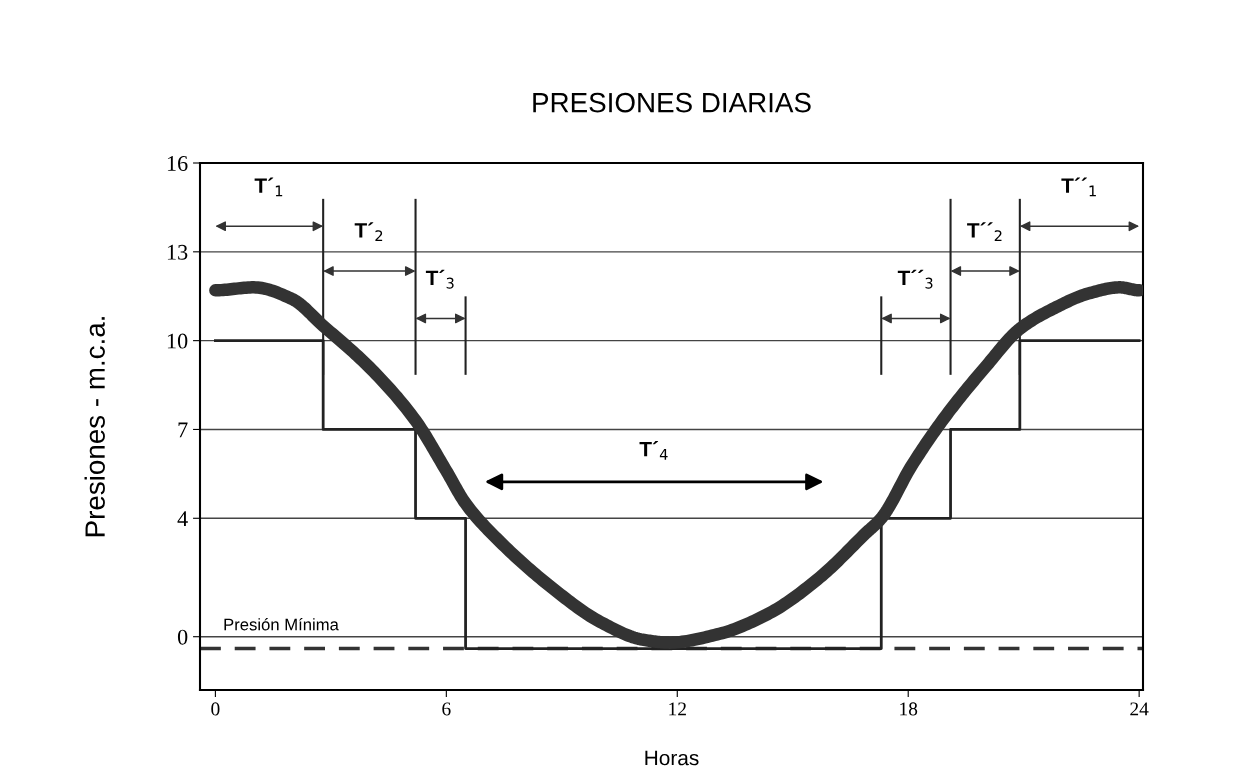 This screenshot has height=771, width=1260. Describe the element at coordinates (439, 279) in the screenshot. I see `annotation: T´$_{3}$` at that location.